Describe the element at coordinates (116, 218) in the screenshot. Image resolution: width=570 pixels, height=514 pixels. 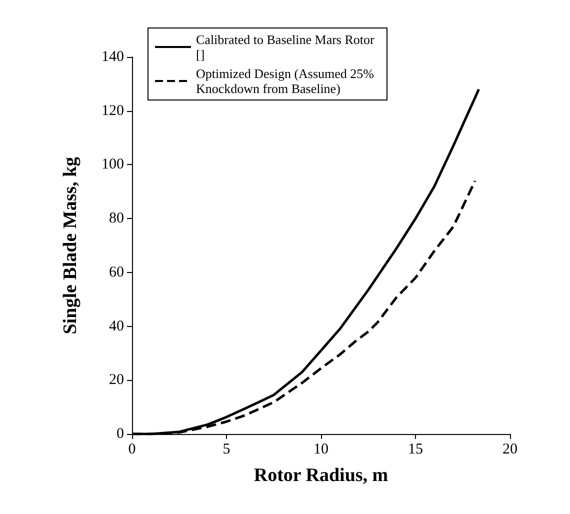
I see `y-tick-label: 80` at that location.